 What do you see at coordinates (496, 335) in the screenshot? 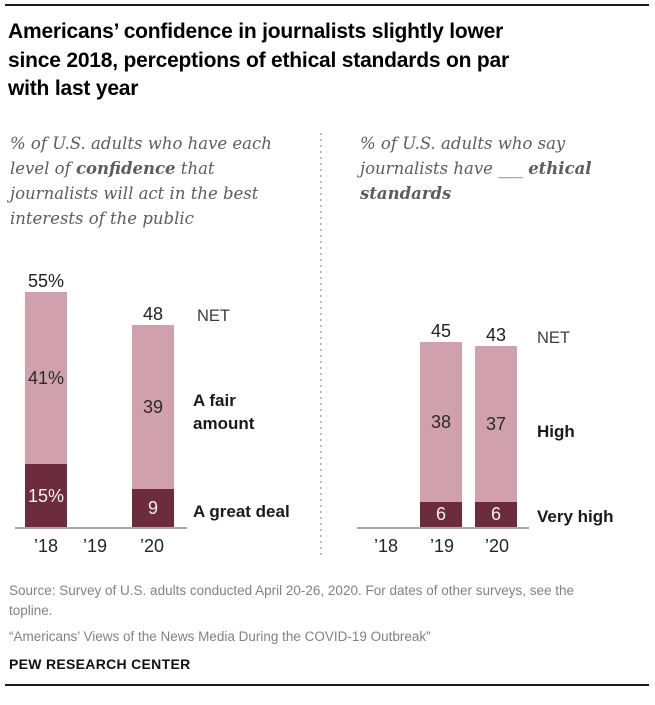
I see `net-value-label: 43` at bounding box center [496, 335].